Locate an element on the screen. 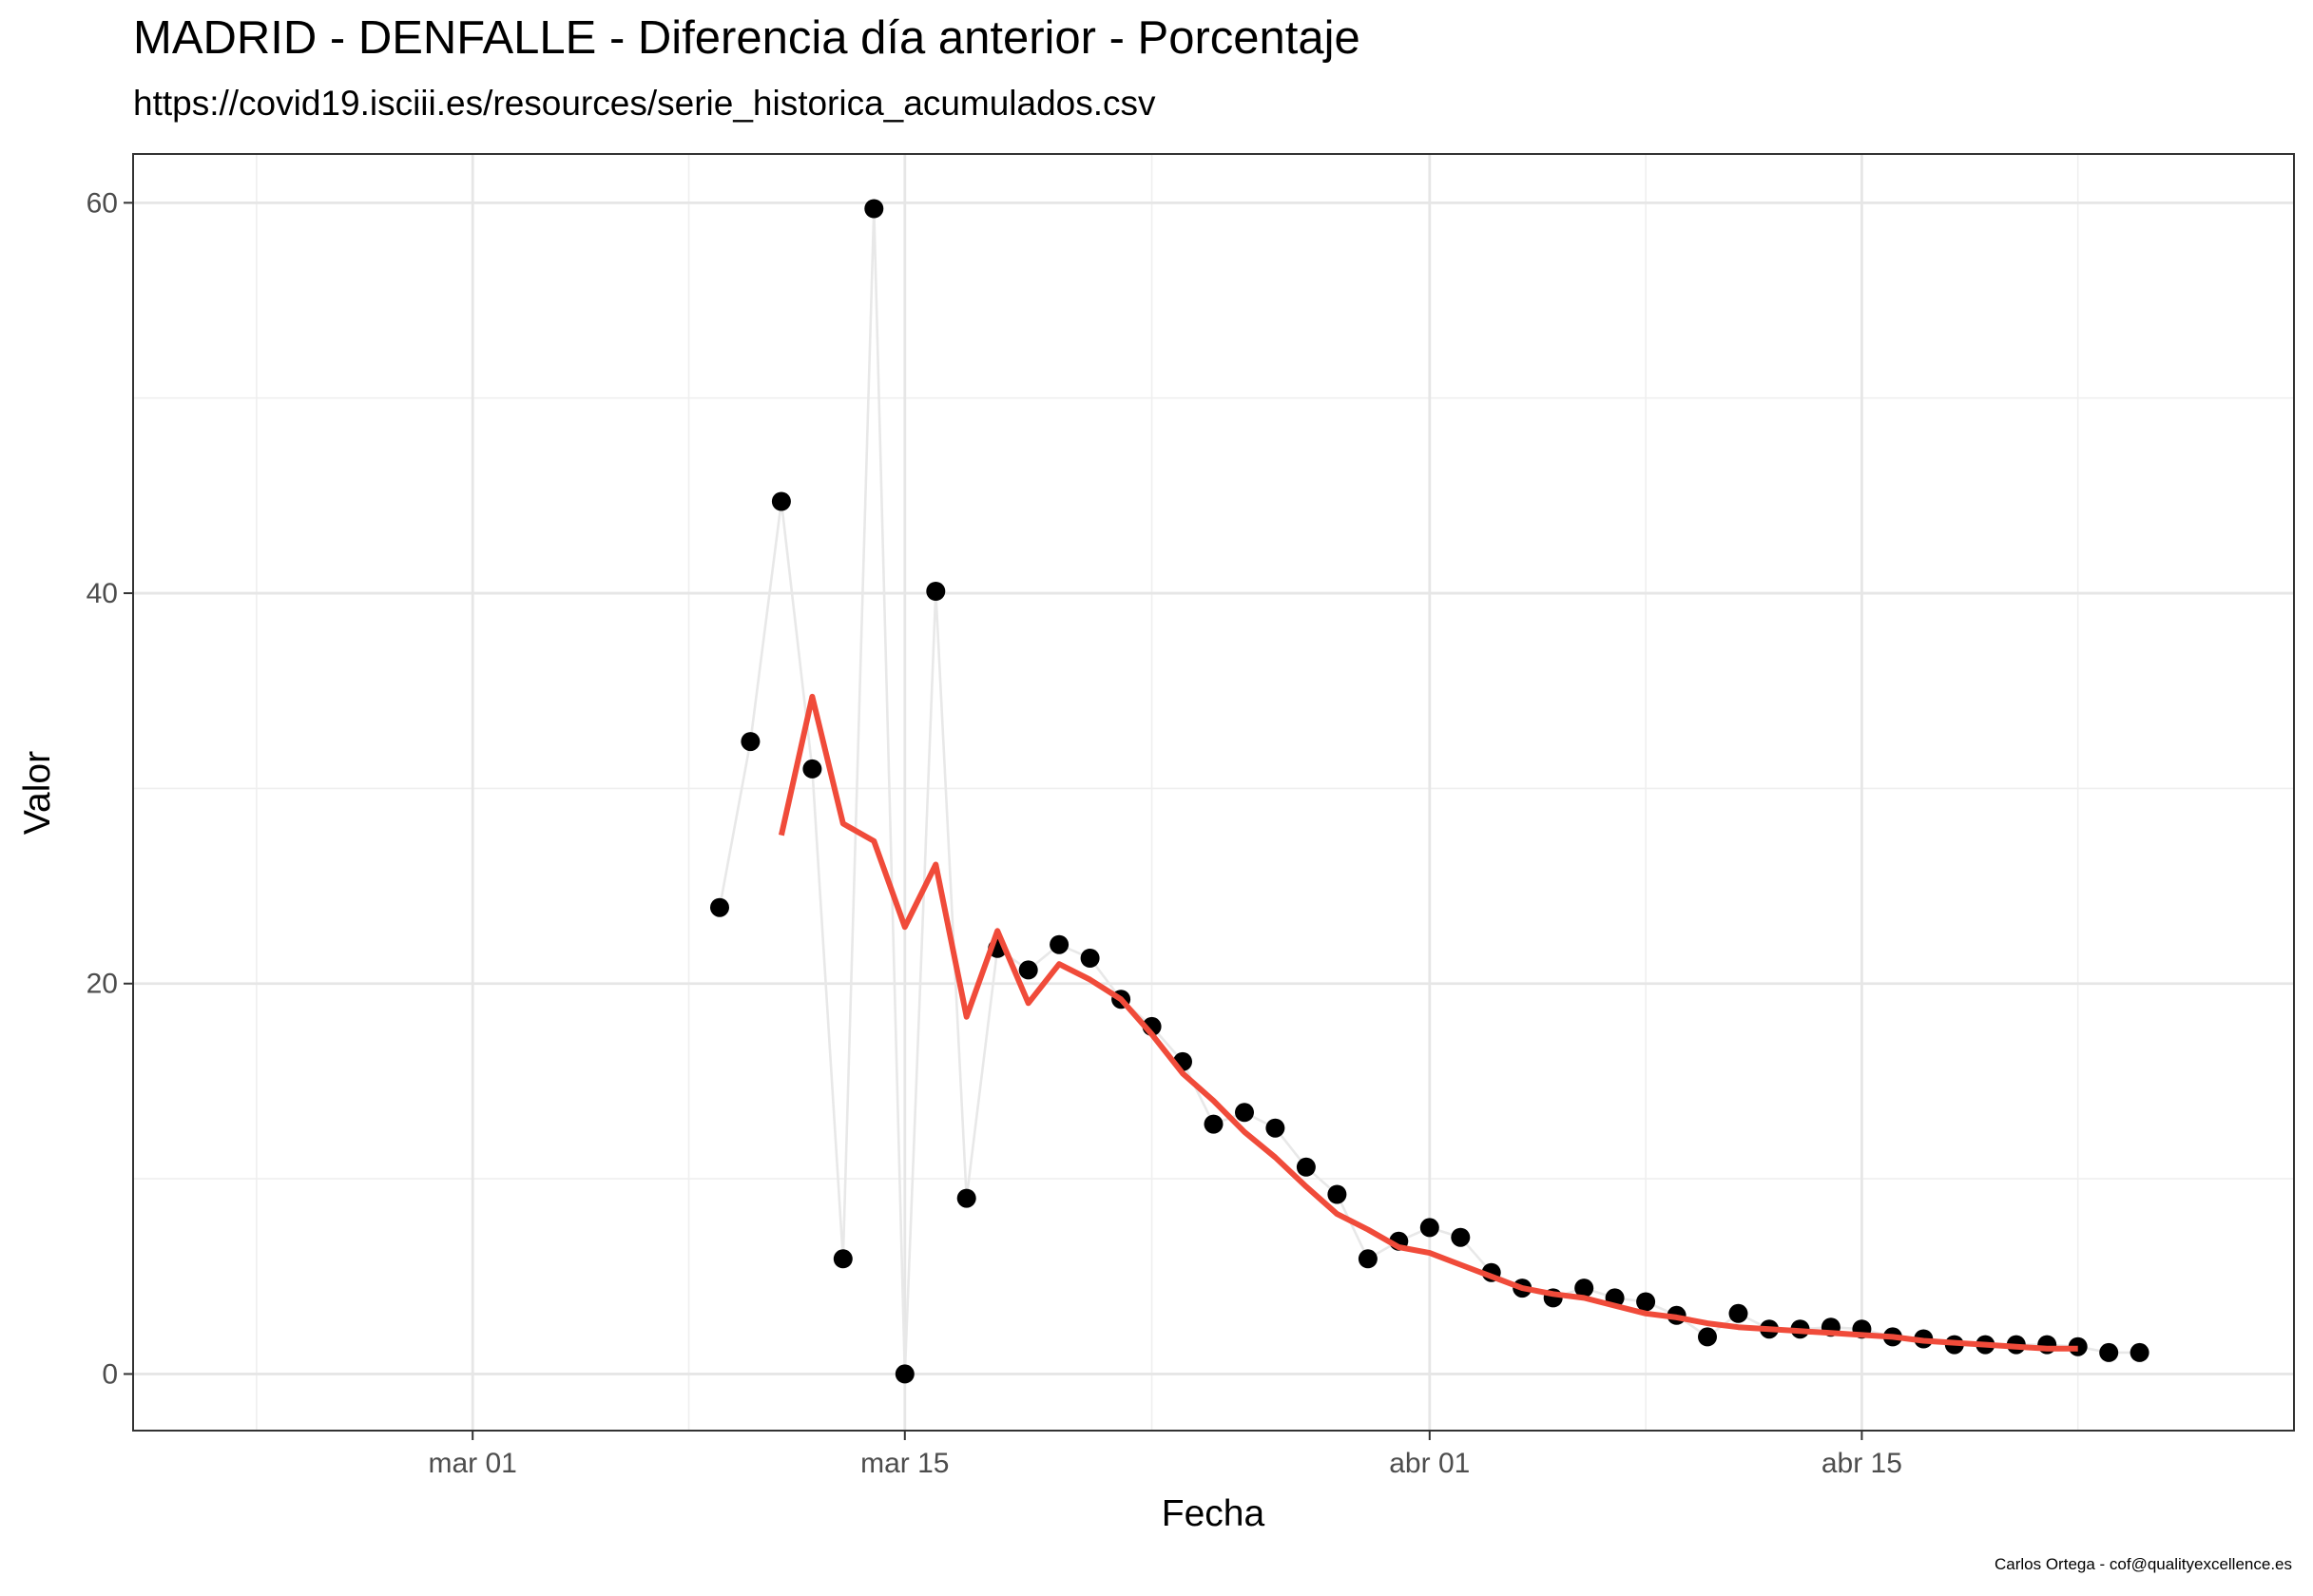  y-tick-label: 0 is located at coordinates (110, 1374).